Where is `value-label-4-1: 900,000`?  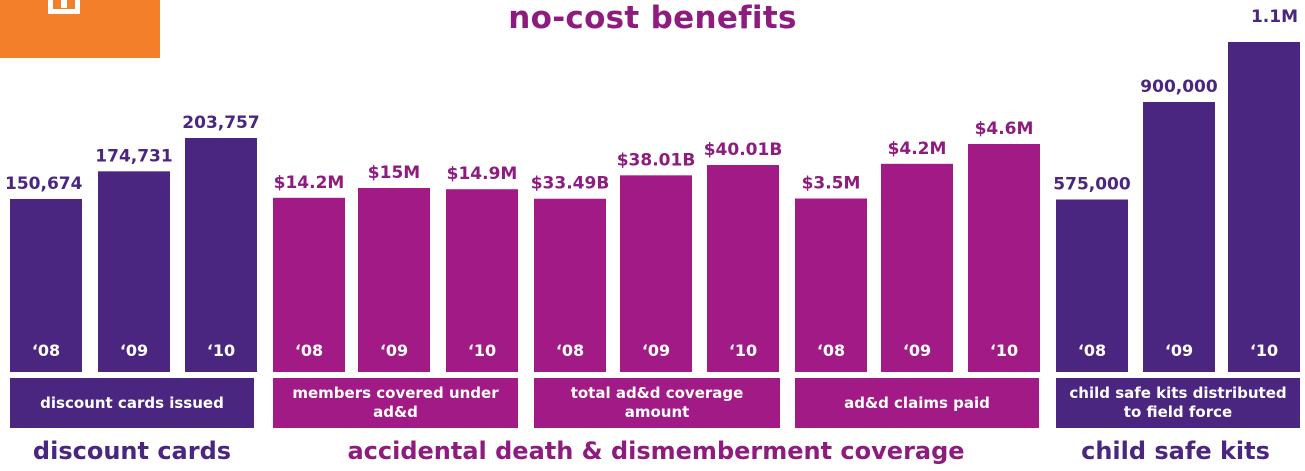
value-label-4-1: 900,000 is located at coordinates (1179, 87).